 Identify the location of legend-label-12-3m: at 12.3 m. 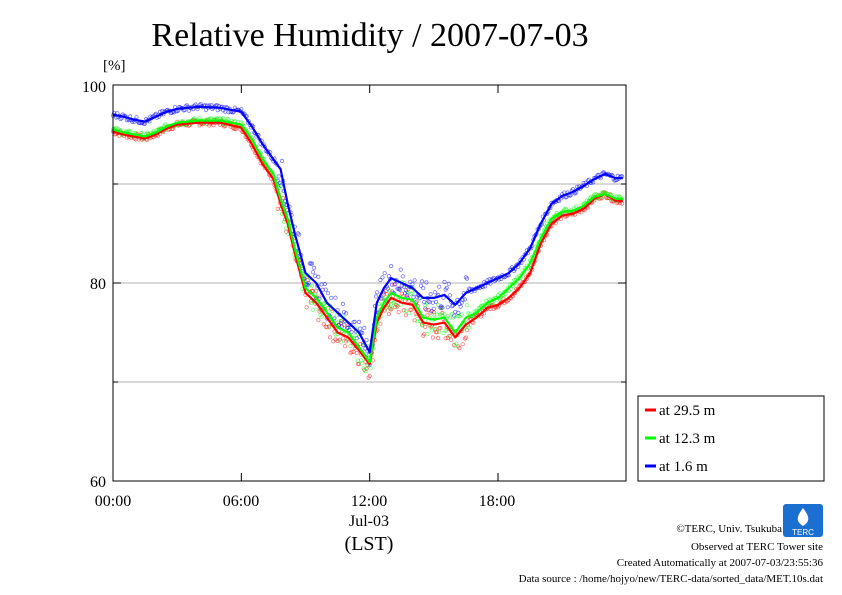
(687, 439).